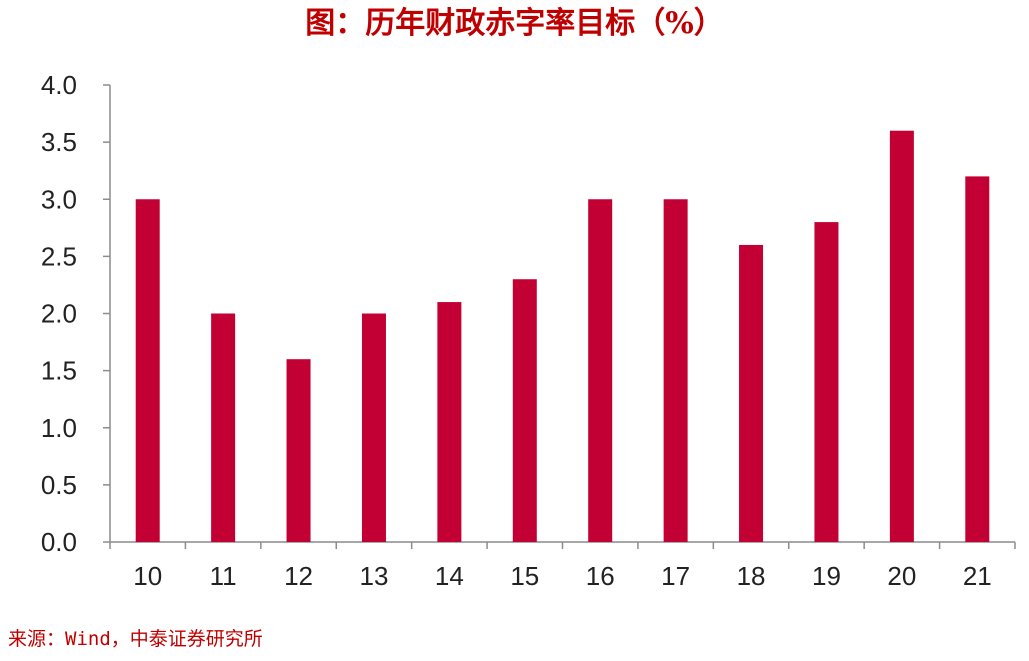 Image resolution: width=1029 pixels, height=661 pixels. I want to click on x-tick-label: 19, so click(826, 576).